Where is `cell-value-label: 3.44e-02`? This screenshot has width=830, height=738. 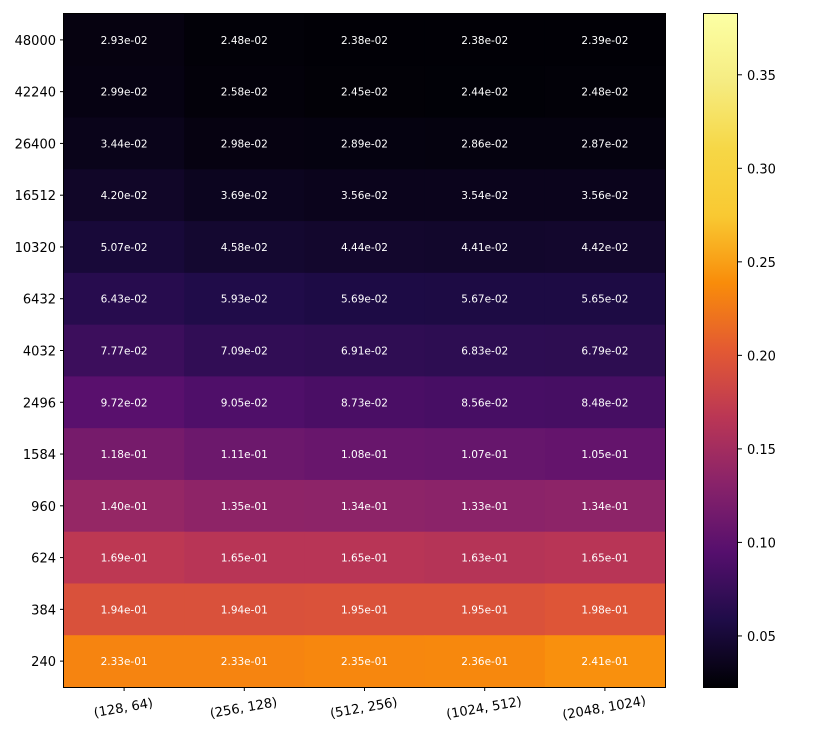
cell-value-label: 3.44e-02 is located at coordinates (124, 144).